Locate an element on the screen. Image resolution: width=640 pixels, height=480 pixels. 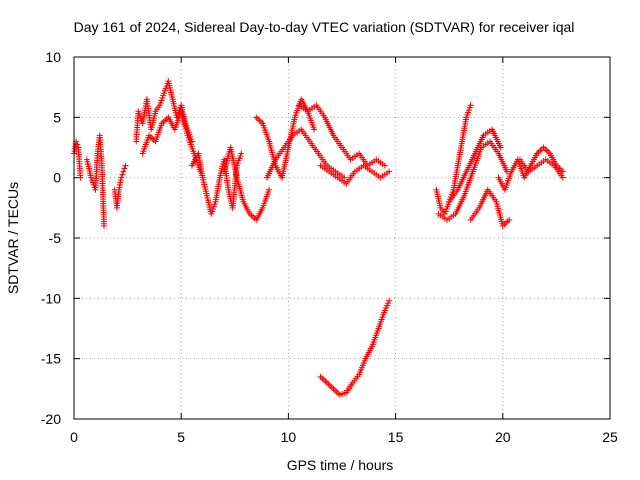
y-tick-label: 10 is located at coordinates (53, 57).